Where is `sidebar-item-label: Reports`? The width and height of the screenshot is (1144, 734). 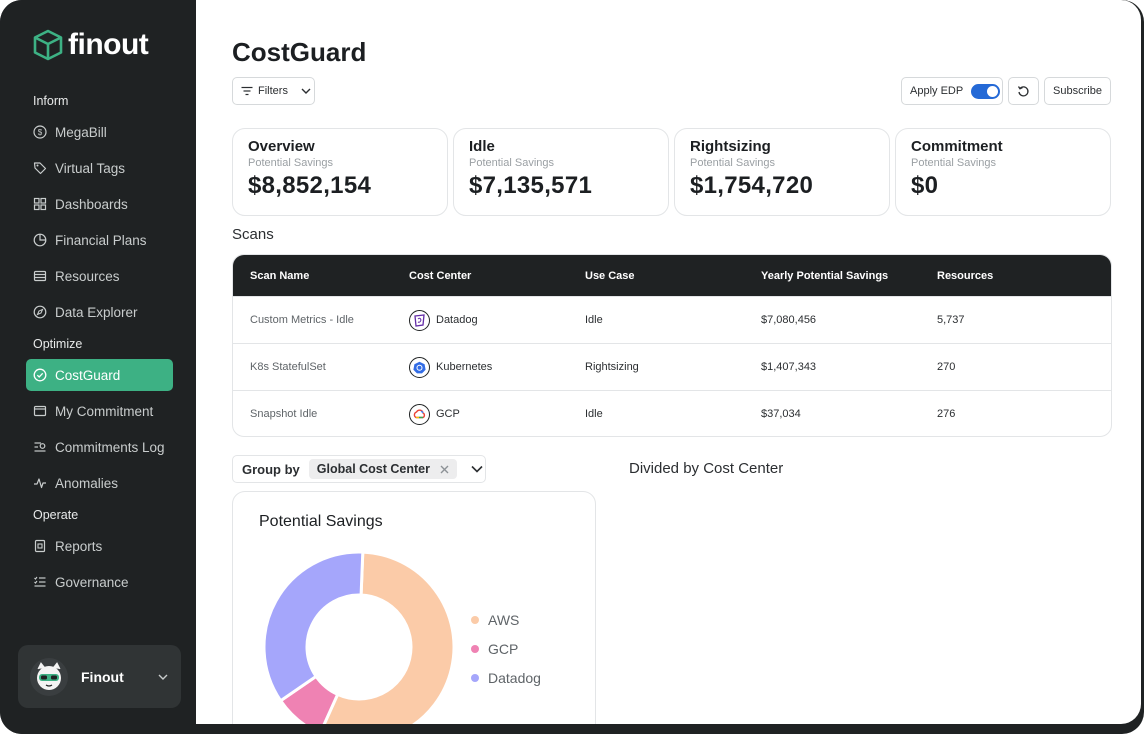
sidebar-item-label: Reports is located at coordinates (79, 546).